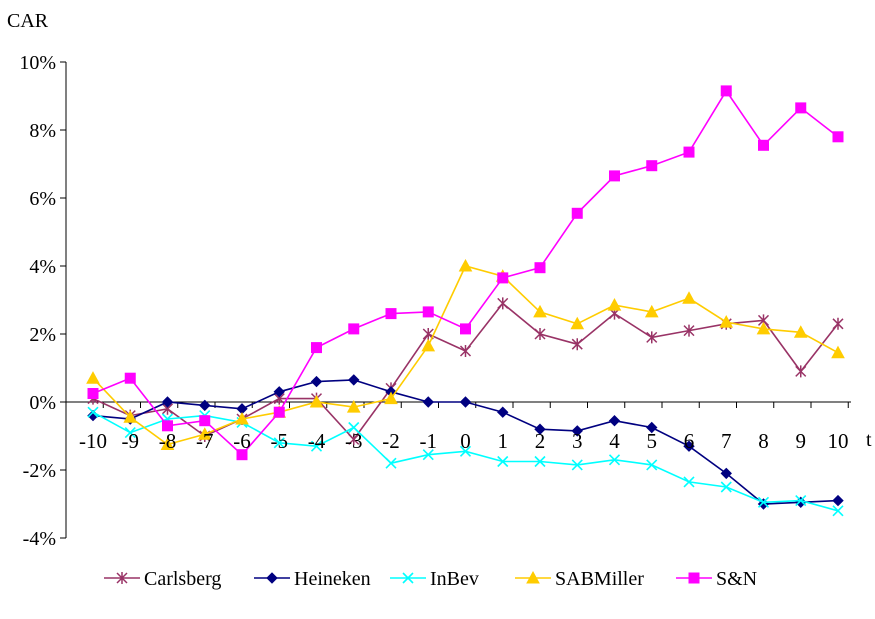 This screenshot has height=619, width=875. Describe the element at coordinates (28, 21) in the screenshot. I see `y-axis-label: CAR` at that location.